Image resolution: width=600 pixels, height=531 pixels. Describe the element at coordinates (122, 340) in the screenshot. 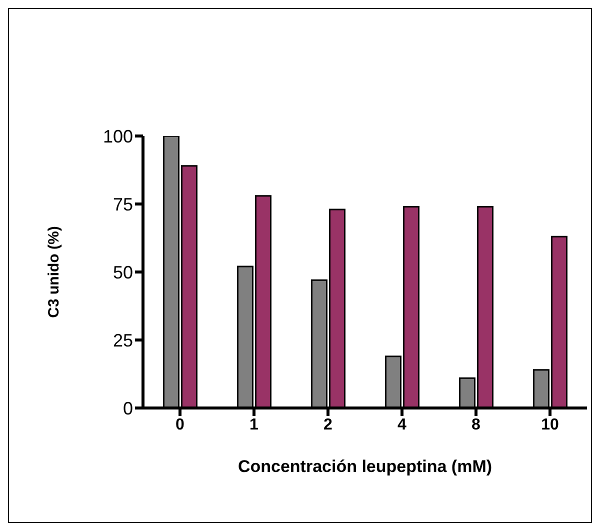

I see `y-tick-label: 25` at that location.